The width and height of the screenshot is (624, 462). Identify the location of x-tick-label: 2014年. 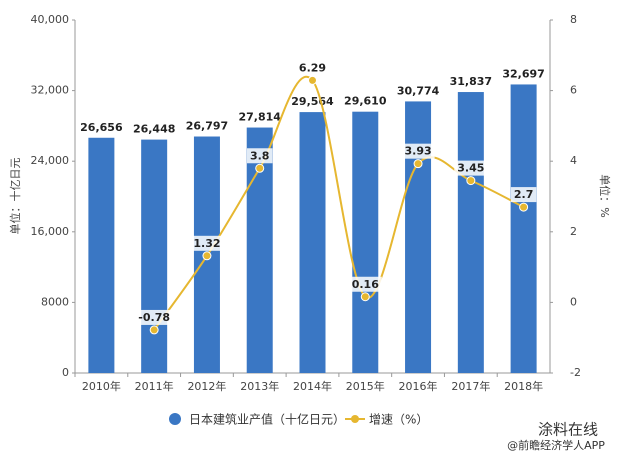
(312, 386).